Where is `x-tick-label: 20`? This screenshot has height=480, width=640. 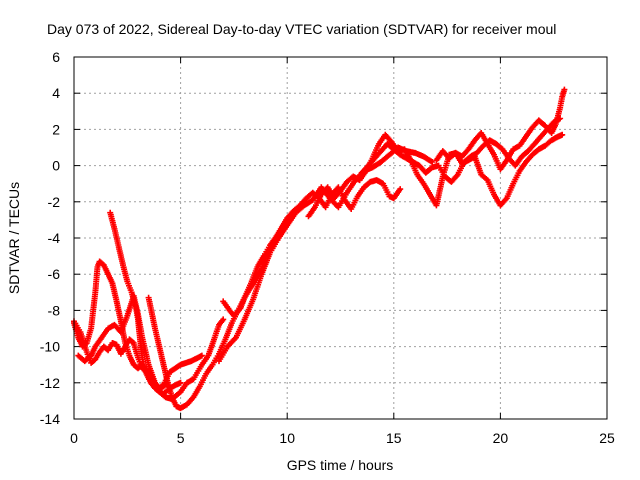
x-tick-label: 20 is located at coordinates (501, 438).